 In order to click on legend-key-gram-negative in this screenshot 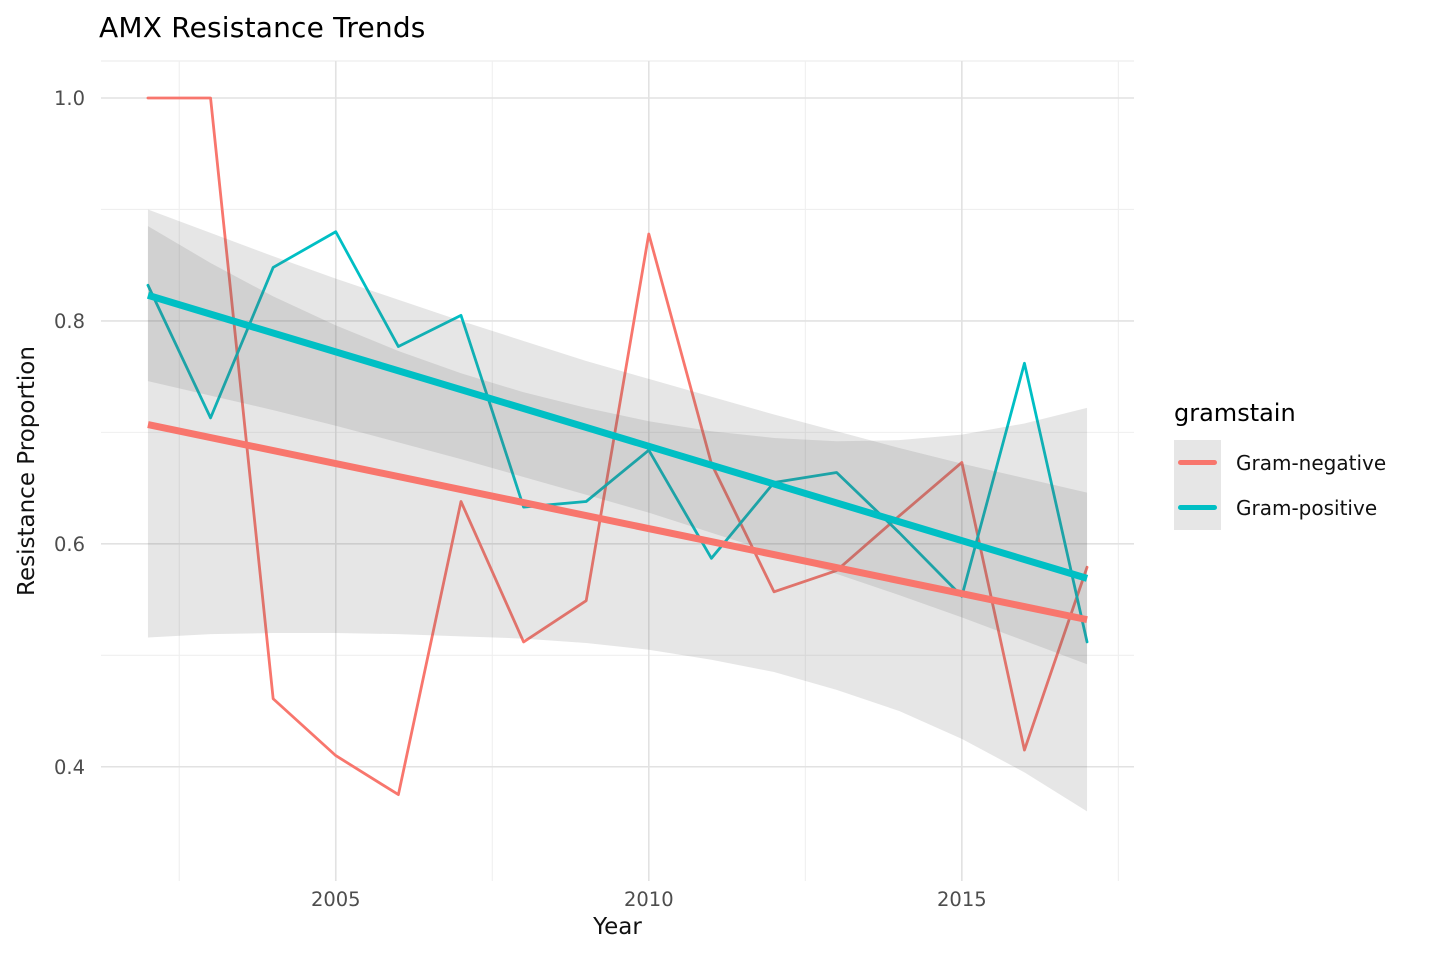, I will do `click(1197, 462)`.